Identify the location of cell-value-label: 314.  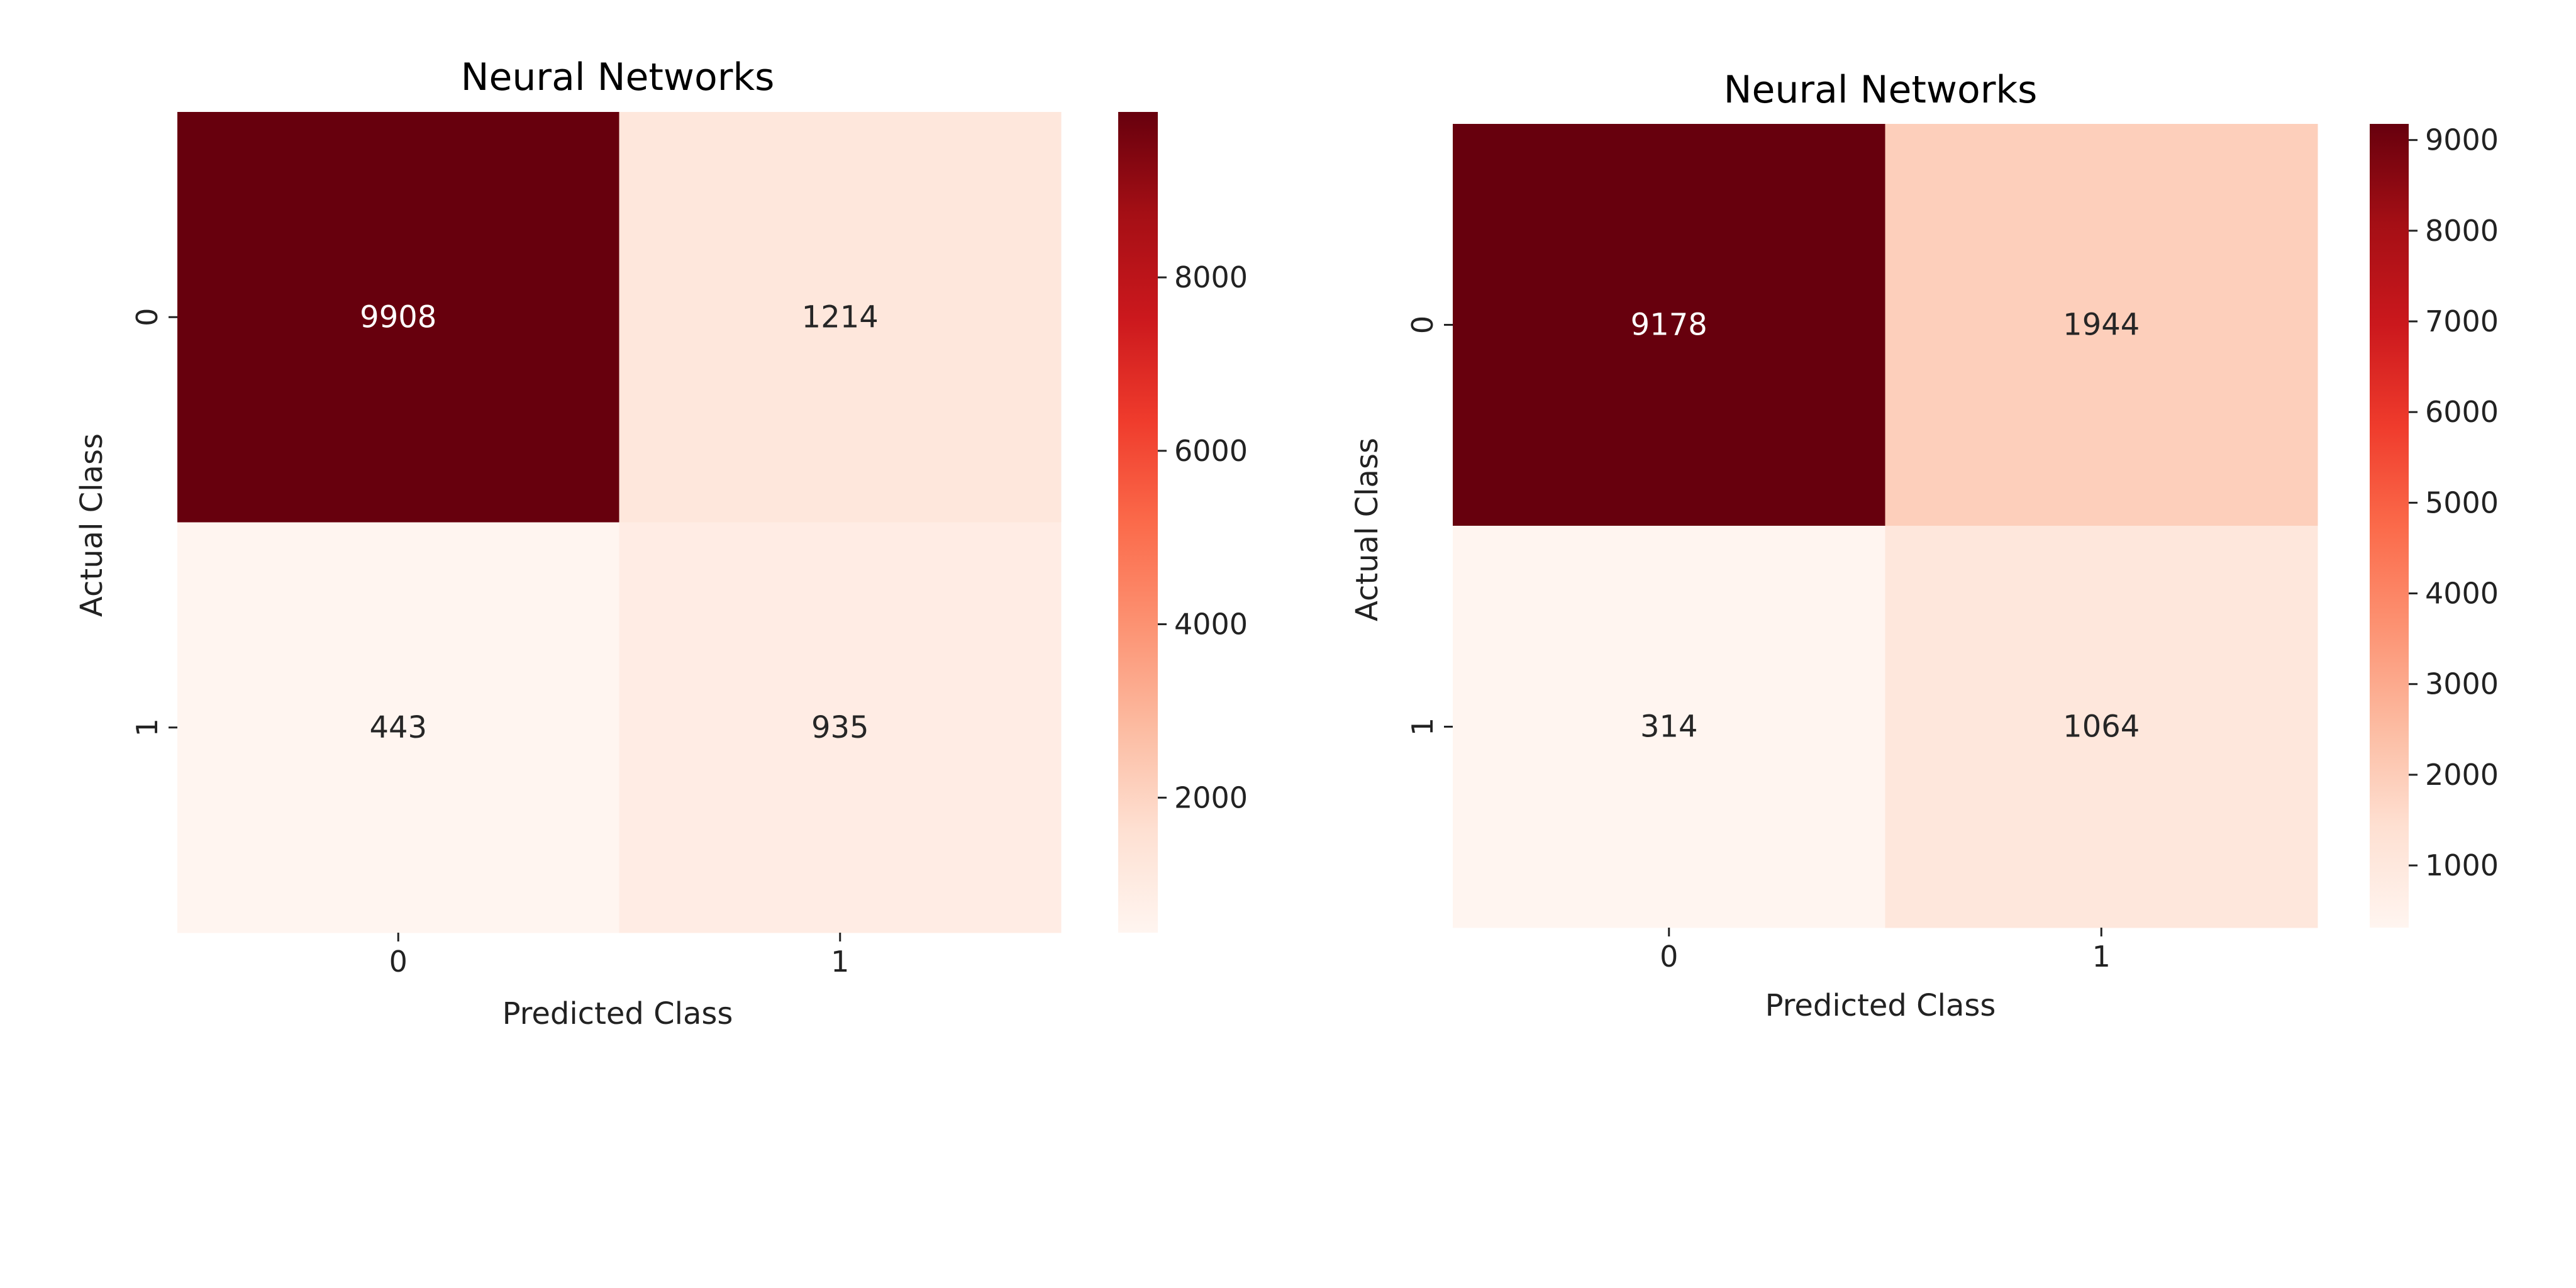
(1669, 727).